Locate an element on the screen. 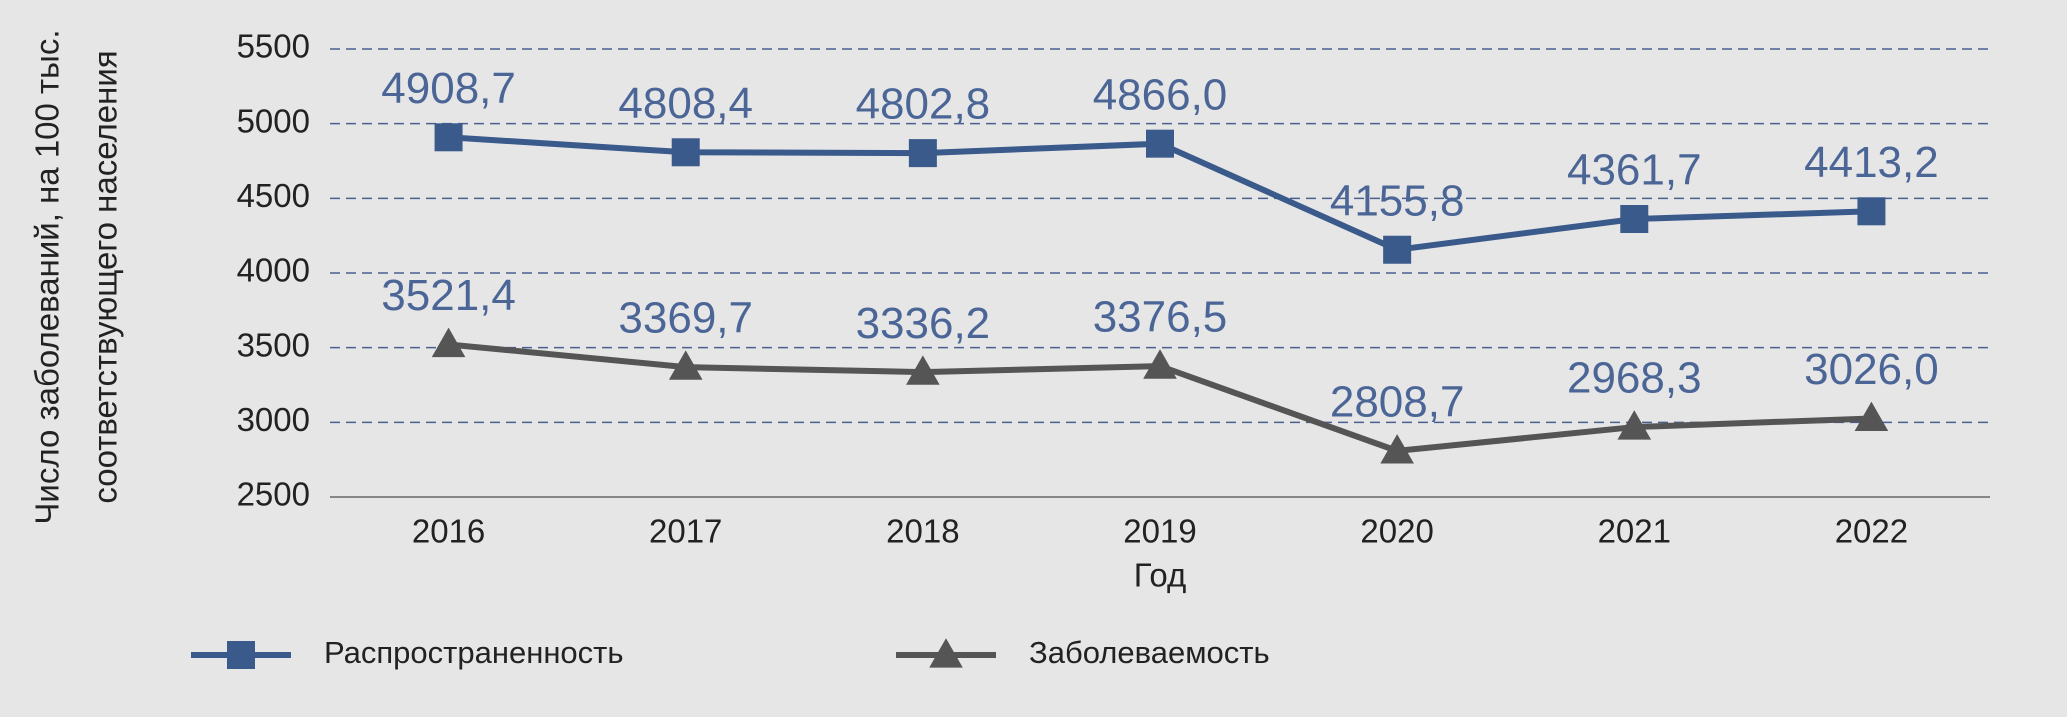 Image resolution: width=2067 pixels, height=717 pixels. x-tick-label: 2020 is located at coordinates (1396, 531).